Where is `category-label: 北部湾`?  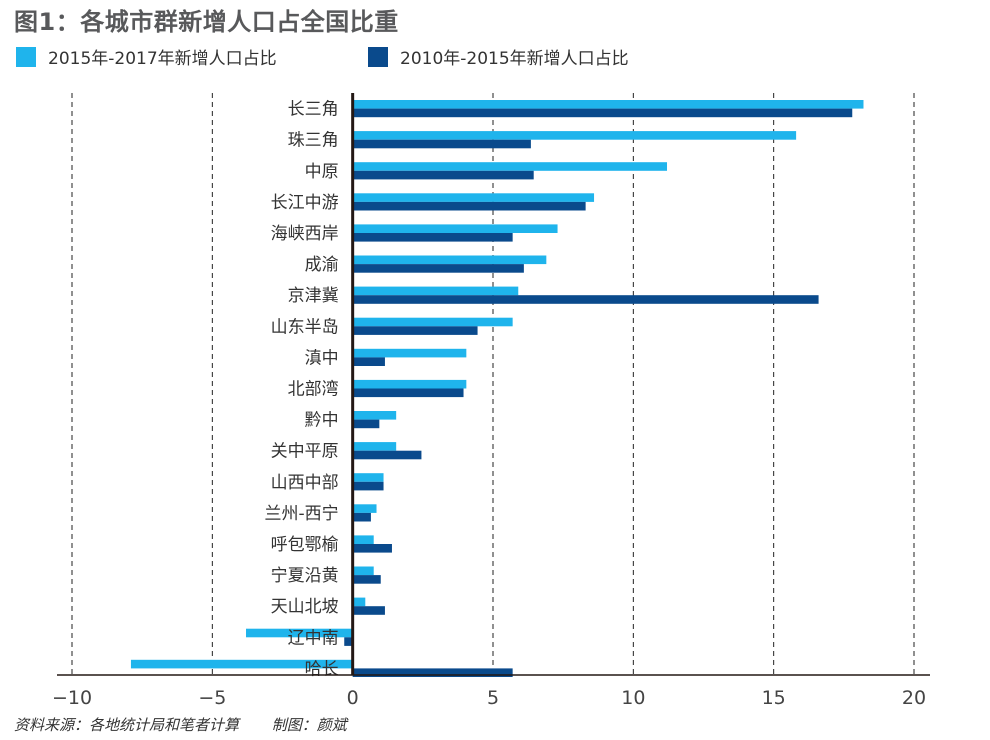
category-label: 北部湾 is located at coordinates (313, 390).